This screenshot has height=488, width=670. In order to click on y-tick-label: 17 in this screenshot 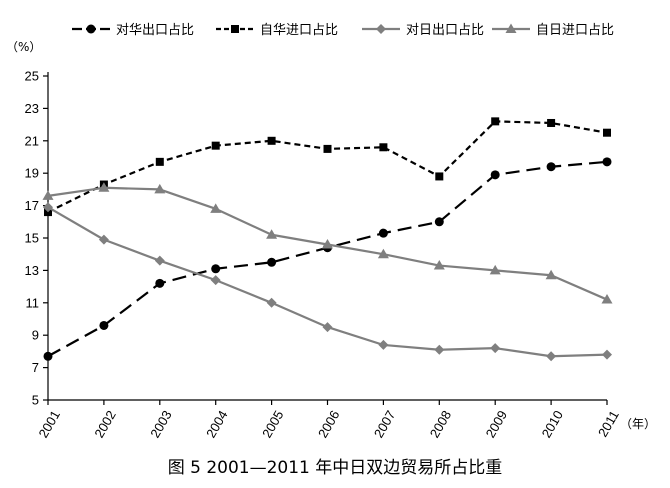, I will do `click(32, 205)`.